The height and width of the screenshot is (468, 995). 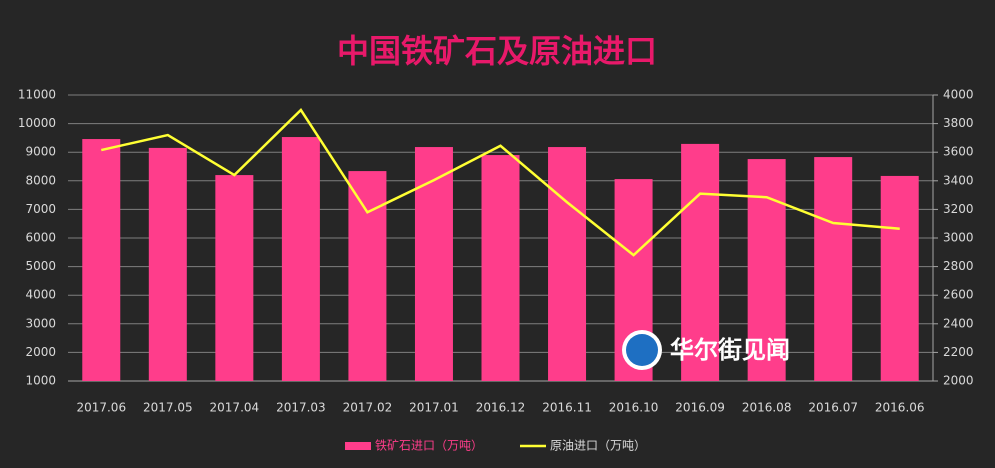 I want to click on x-tick-label: 2017.03, so click(x=301, y=408).